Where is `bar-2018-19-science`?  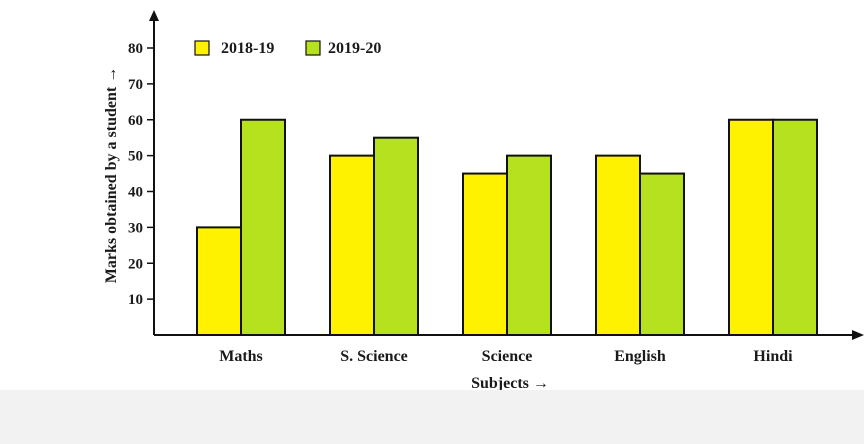 bar-2018-19-science is located at coordinates (485, 254).